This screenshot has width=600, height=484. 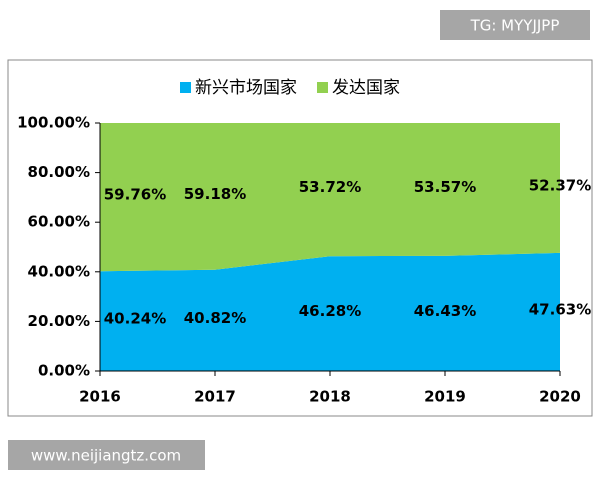 I want to click on y-tick-label: 60.00%, so click(x=59, y=222).